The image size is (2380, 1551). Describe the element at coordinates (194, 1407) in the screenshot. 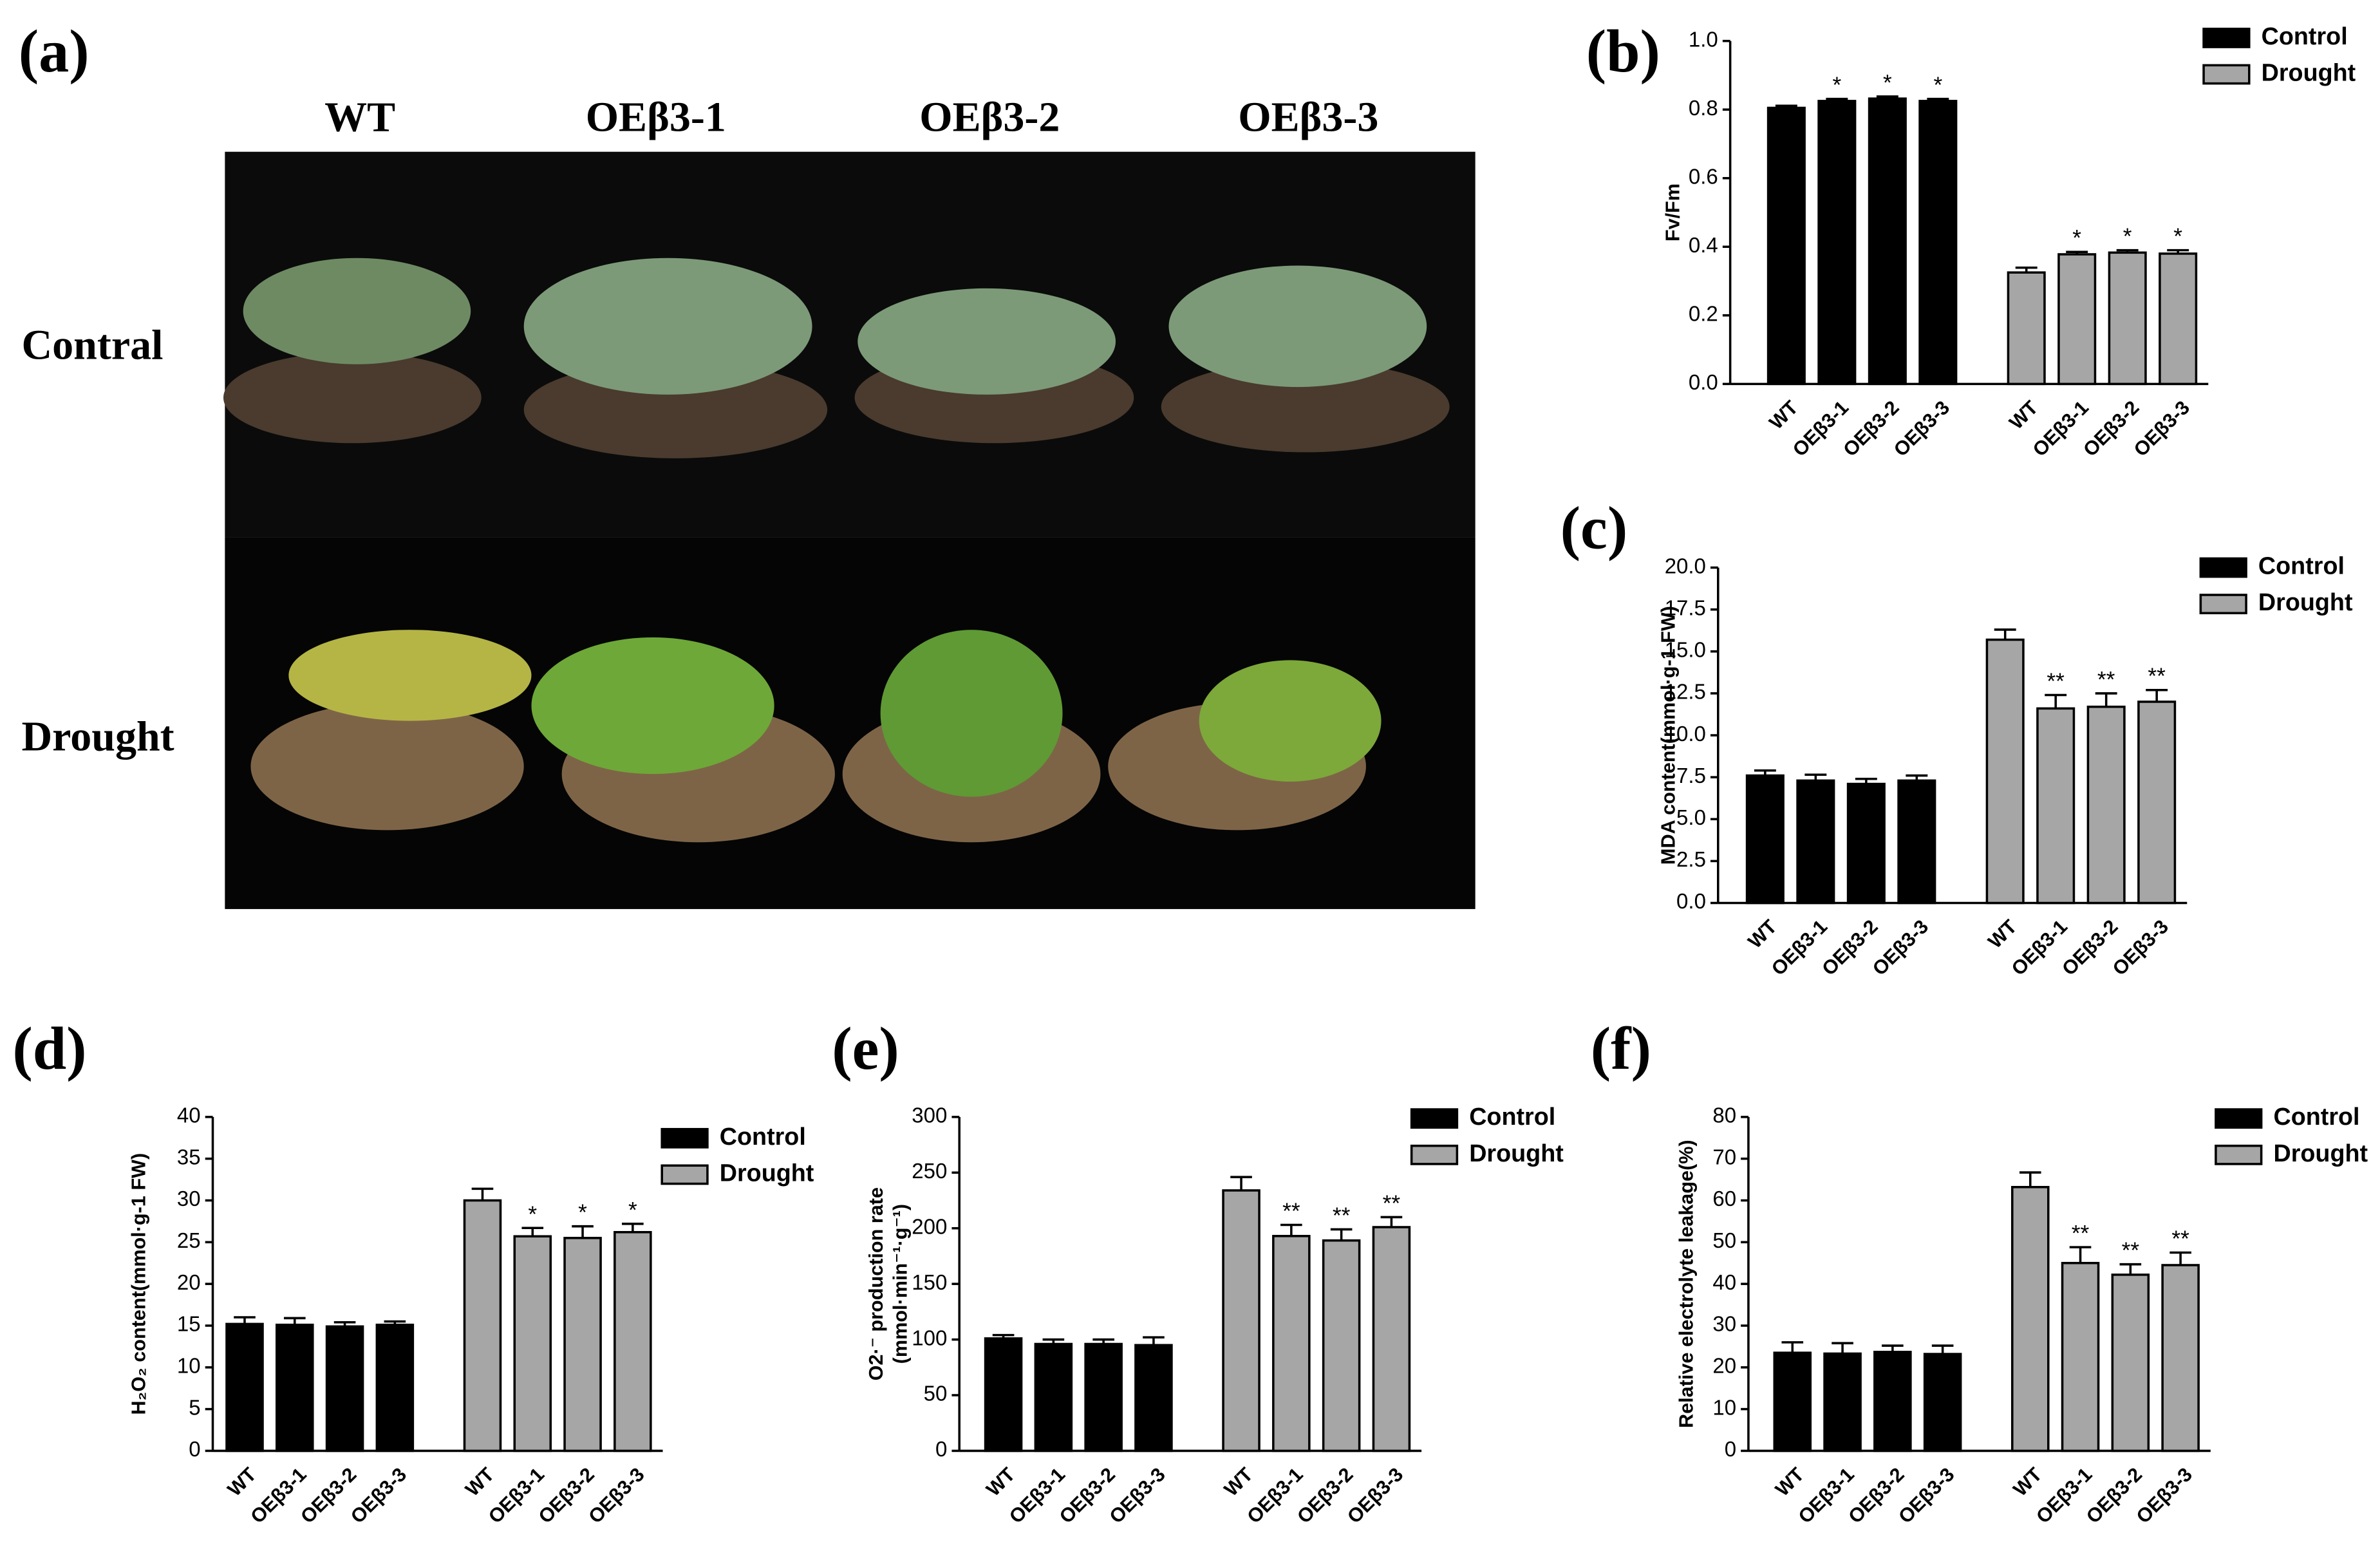

I see `y-tick-label: 5` at that location.